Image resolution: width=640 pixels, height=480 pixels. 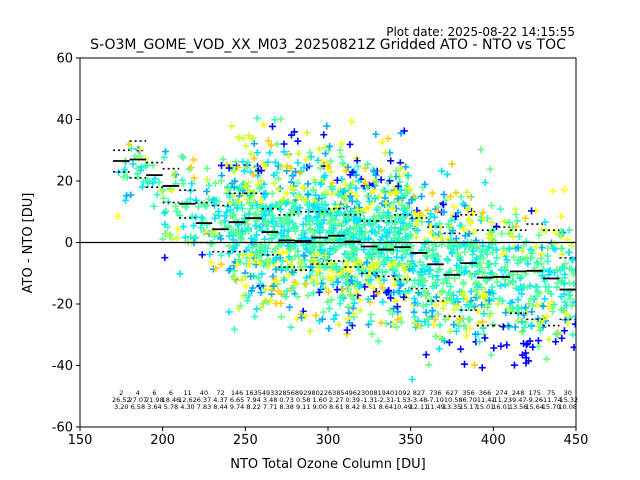 I want to click on bin-label-n: 4962, so click(x=353, y=393).